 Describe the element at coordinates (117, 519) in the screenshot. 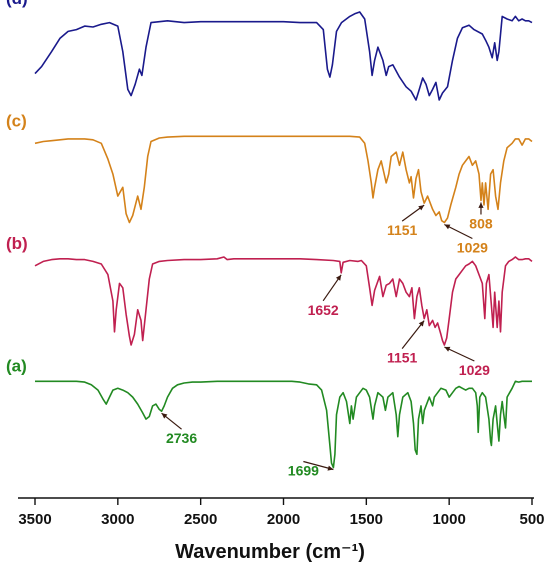

I see `x-tick-label: 3000` at that location.